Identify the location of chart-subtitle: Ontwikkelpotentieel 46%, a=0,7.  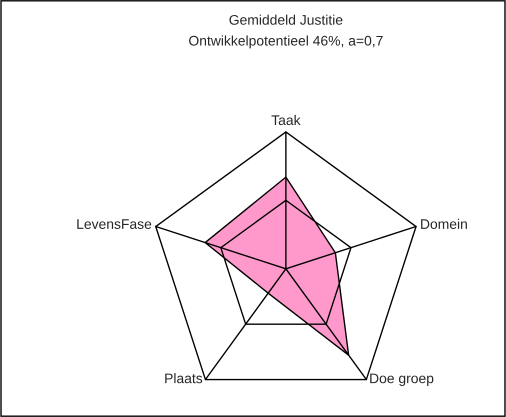
(286, 41).